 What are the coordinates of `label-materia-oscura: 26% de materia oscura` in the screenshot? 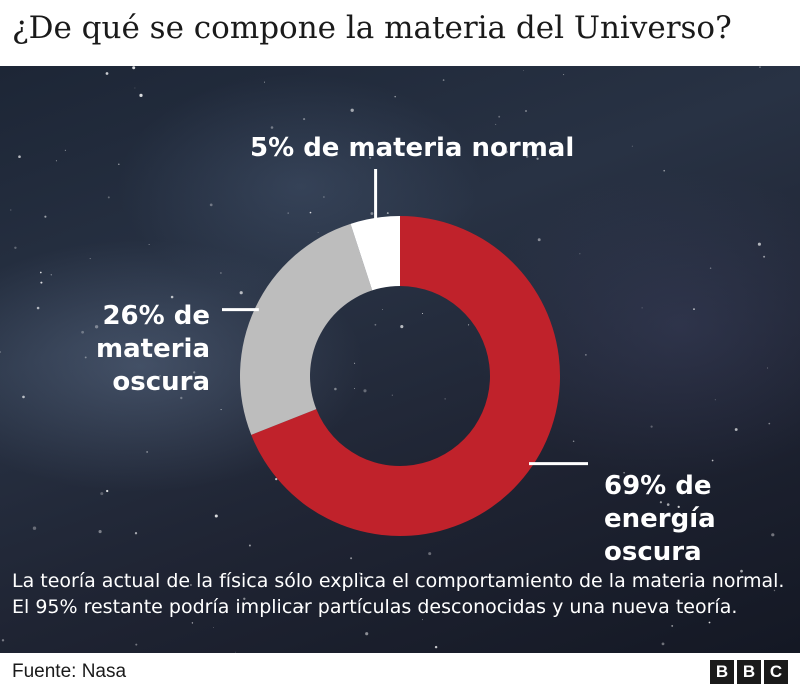 It's located at (115, 349).